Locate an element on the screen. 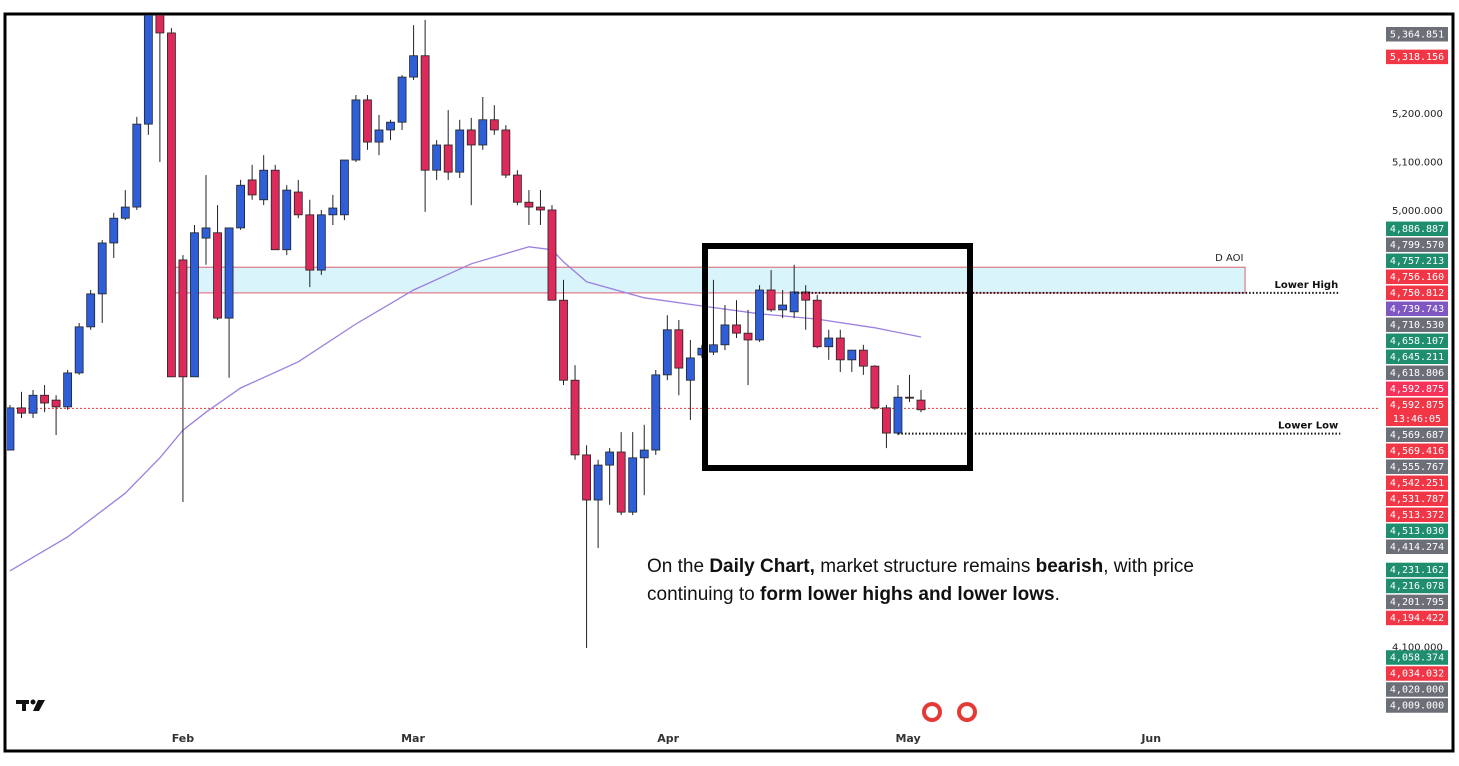 This screenshot has width=1459, height=766. price-tag-label: 4,058.374 is located at coordinates (1417, 658).